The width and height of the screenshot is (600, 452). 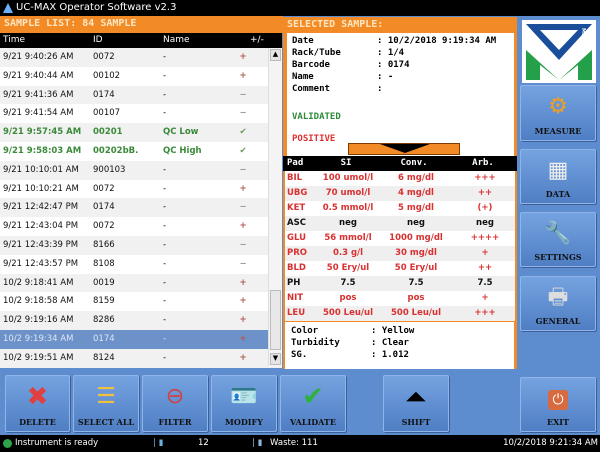 I want to click on ready-indicator-icon, so click(x=7, y=443).